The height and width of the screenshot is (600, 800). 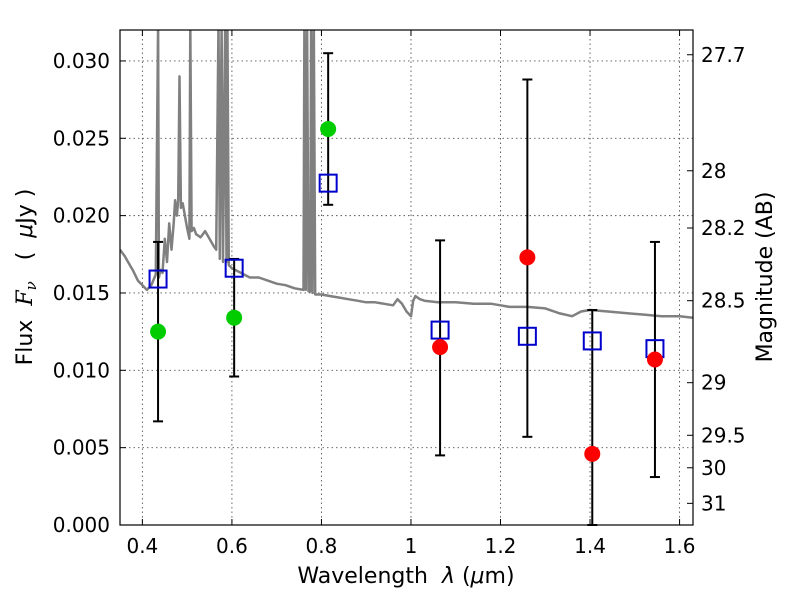 I want to click on x-tick-label: 0.6, so click(x=232, y=546).